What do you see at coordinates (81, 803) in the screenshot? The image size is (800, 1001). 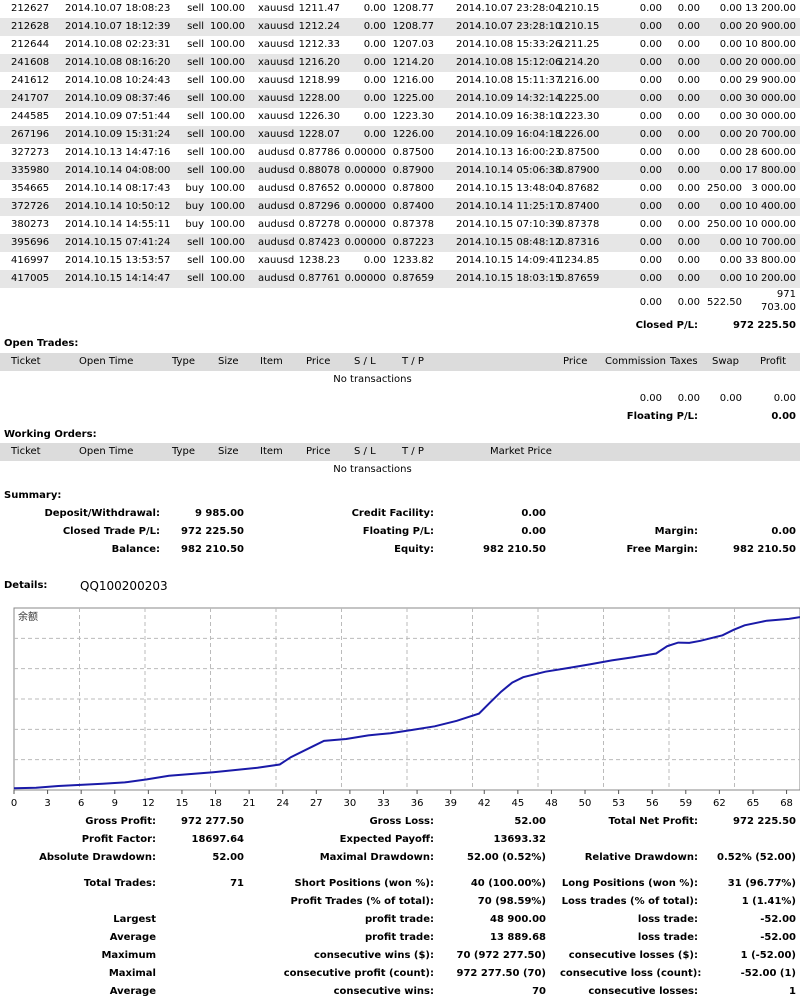 I see `x-tick-label: 6` at bounding box center [81, 803].